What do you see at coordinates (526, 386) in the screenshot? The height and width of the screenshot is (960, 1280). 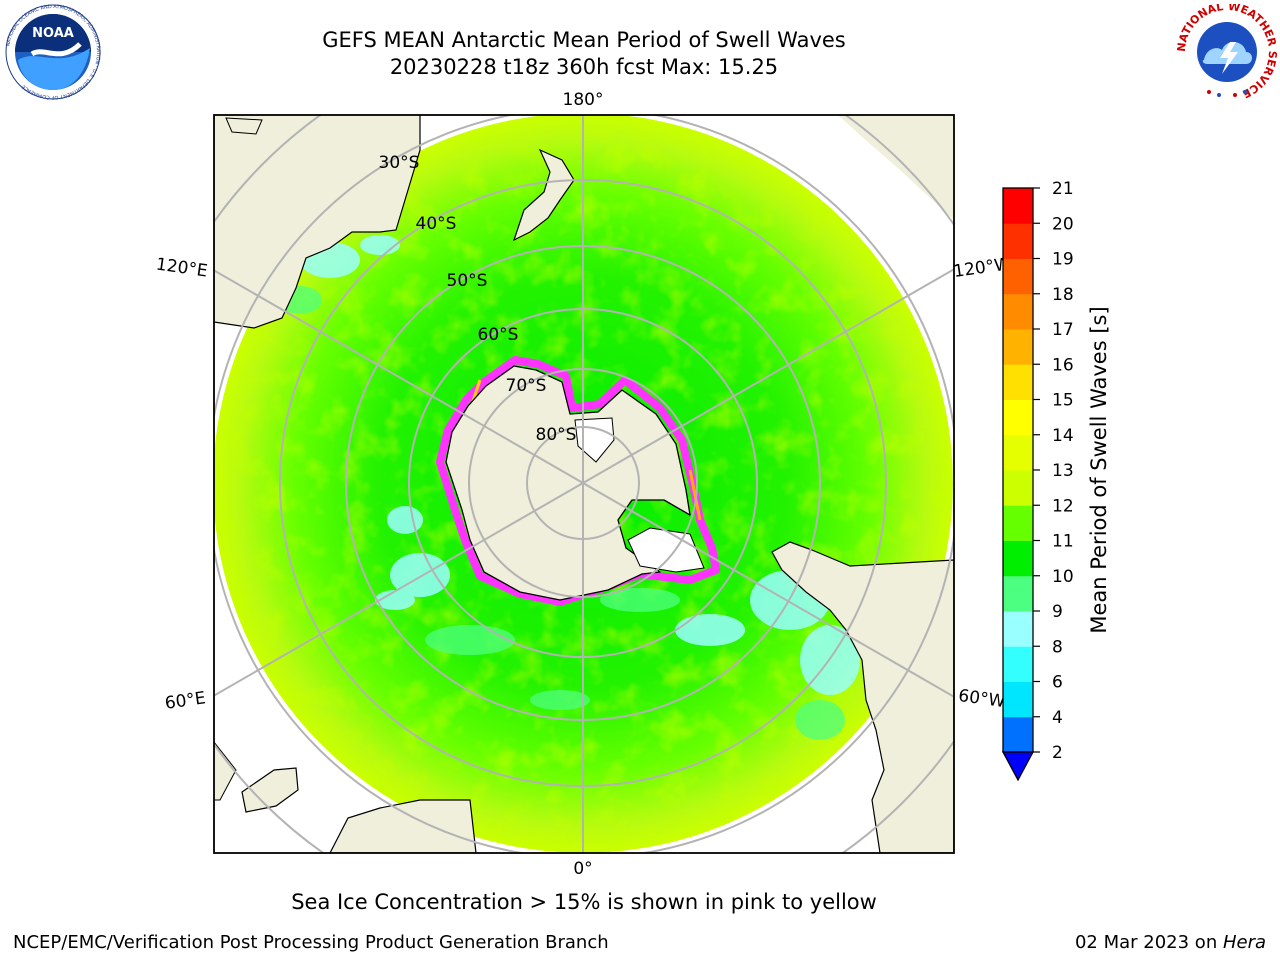 I see `latitude-label-70s: 70°S` at bounding box center [526, 386].